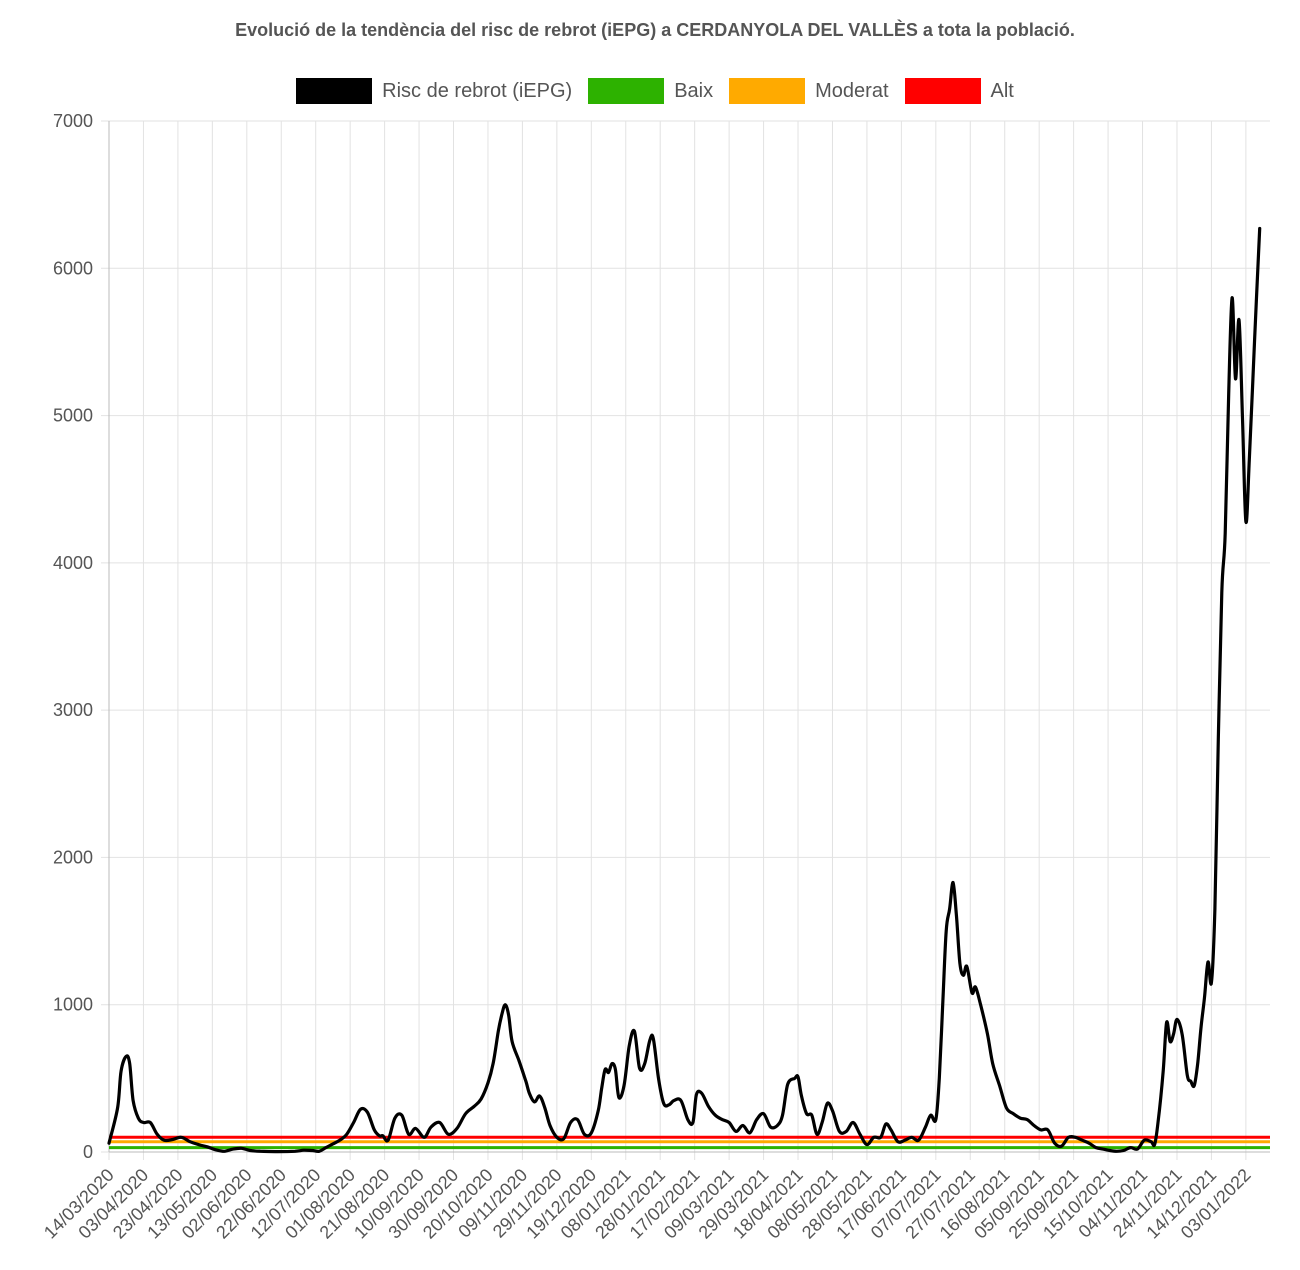 The image size is (1300, 1270). Describe the element at coordinates (73, 563) in the screenshot. I see `y-tick-label: 4000` at that location.